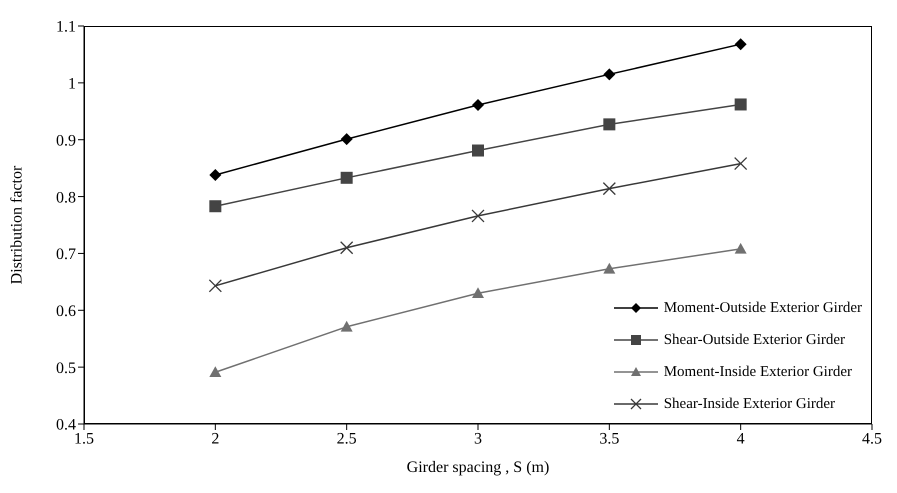  What do you see at coordinates (763, 308) in the screenshot?
I see `legend-label: Moment-Outside Exterior Girder` at bounding box center [763, 308].